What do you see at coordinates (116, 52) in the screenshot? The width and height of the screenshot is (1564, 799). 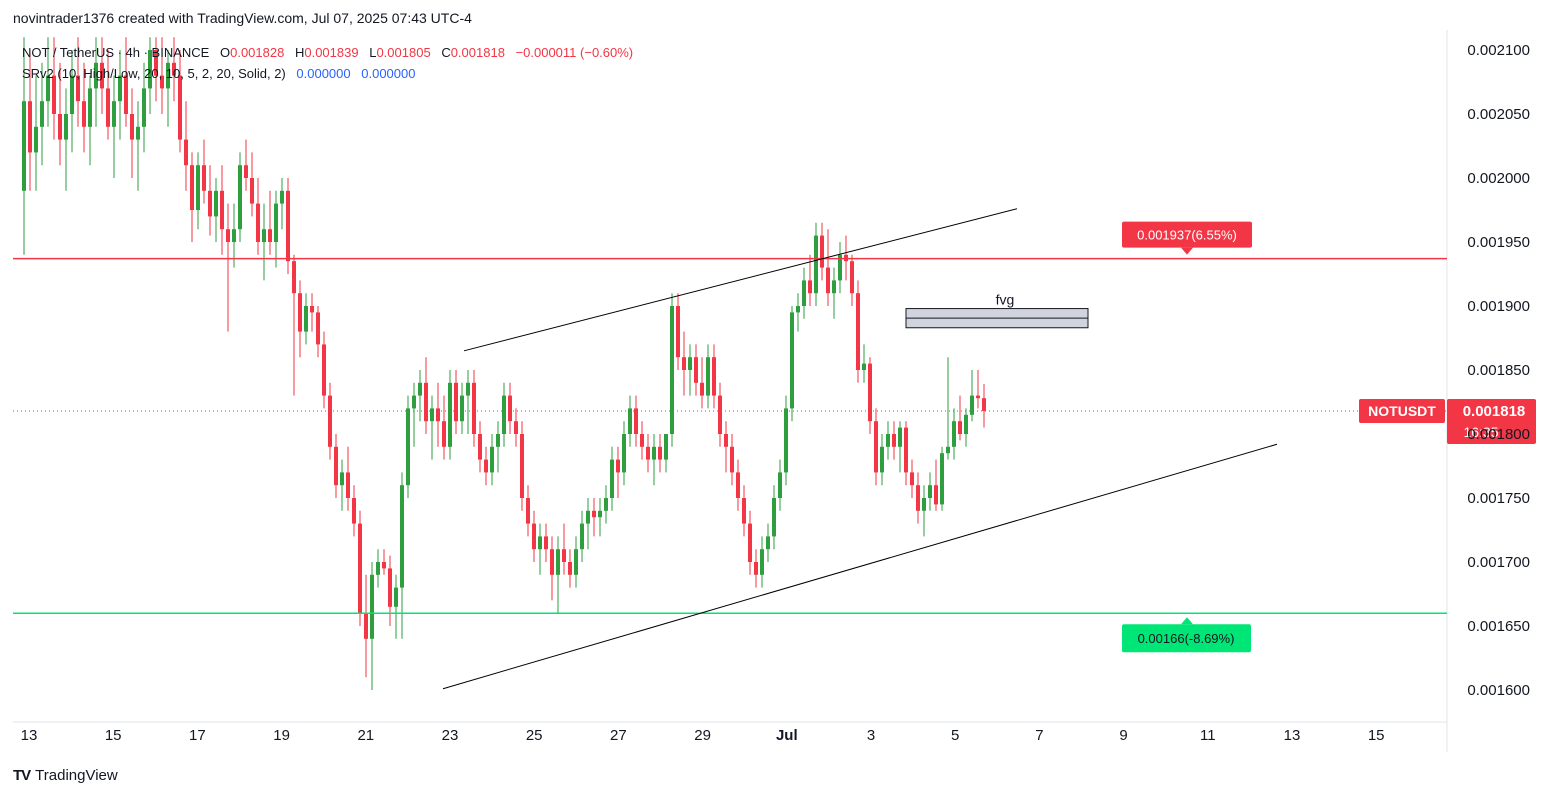 I see `symbol-name: NOT / TetherUS · 4h · BINANCE` at bounding box center [116, 52].